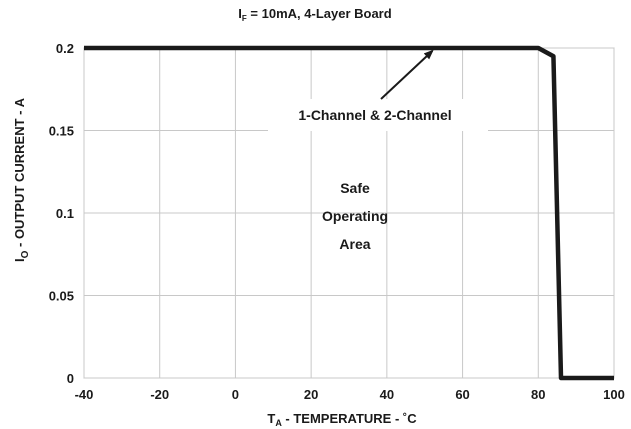  Describe the element at coordinates (311, 394) in the screenshot. I see `x-tick-label: 20` at that location.